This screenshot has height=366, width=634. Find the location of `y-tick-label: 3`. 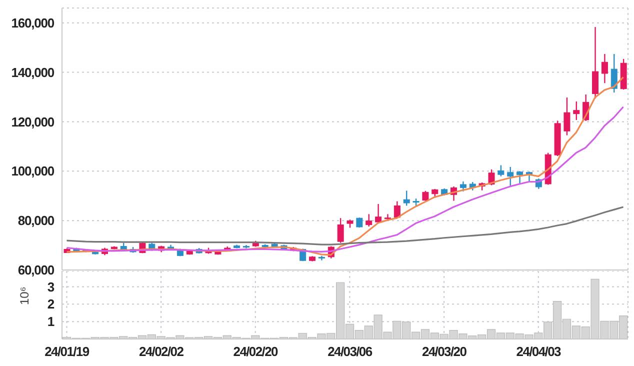

y-tick-label: 3 is located at coordinates (50, 286).